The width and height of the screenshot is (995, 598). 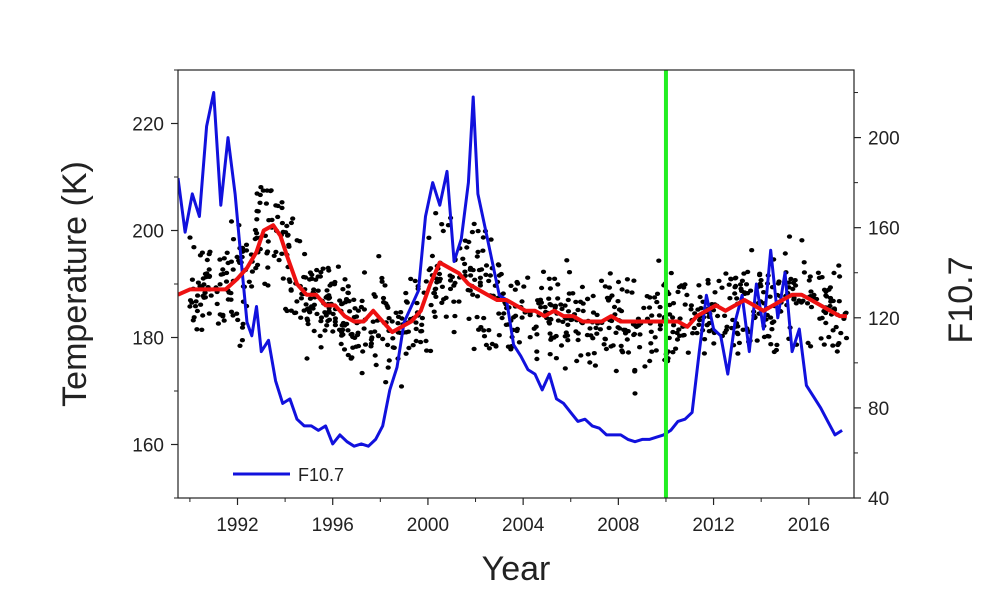 What do you see at coordinates (333, 525) in the screenshot?
I see `x-tick-label: 1996` at bounding box center [333, 525].